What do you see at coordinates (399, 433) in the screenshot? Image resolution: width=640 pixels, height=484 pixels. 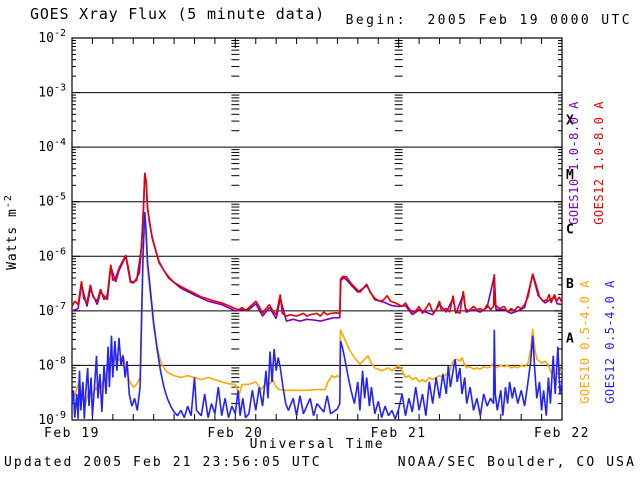 I see `x-tick-label: Feb 21` at bounding box center [399, 433].